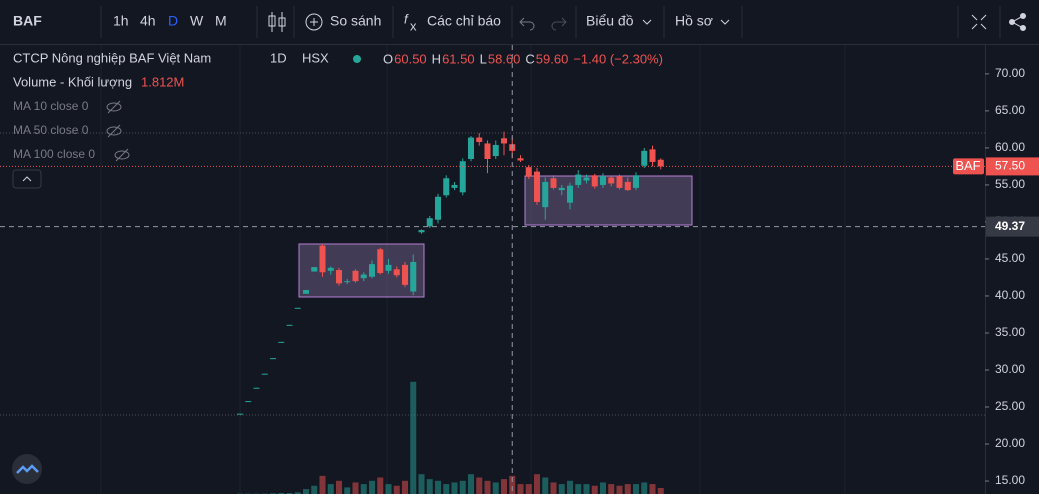  What do you see at coordinates (410, 58) in the screenshot?
I see `ohlc-value: 60.50` at bounding box center [410, 58].